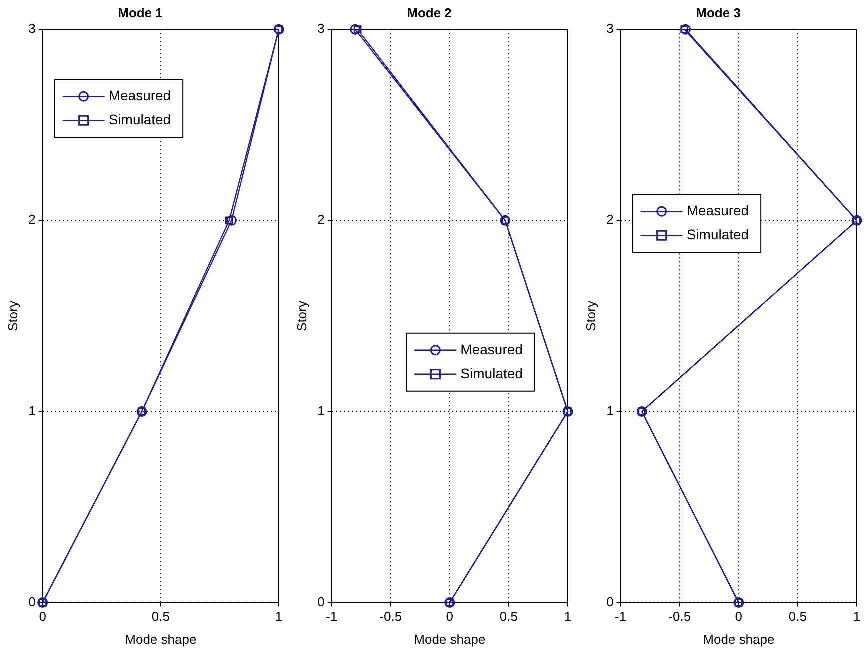 This screenshot has width=867, height=656. Describe the element at coordinates (718, 12) in the screenshot. I see `chart-title: Mode 3` at that location.